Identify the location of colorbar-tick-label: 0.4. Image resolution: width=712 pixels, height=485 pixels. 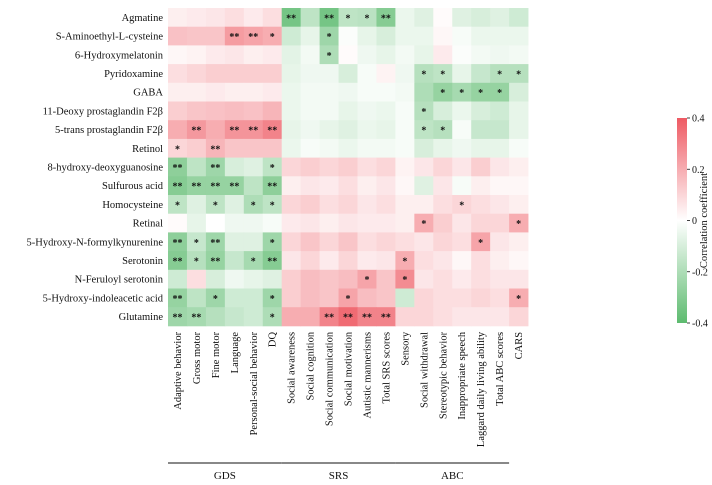
(698, 119).